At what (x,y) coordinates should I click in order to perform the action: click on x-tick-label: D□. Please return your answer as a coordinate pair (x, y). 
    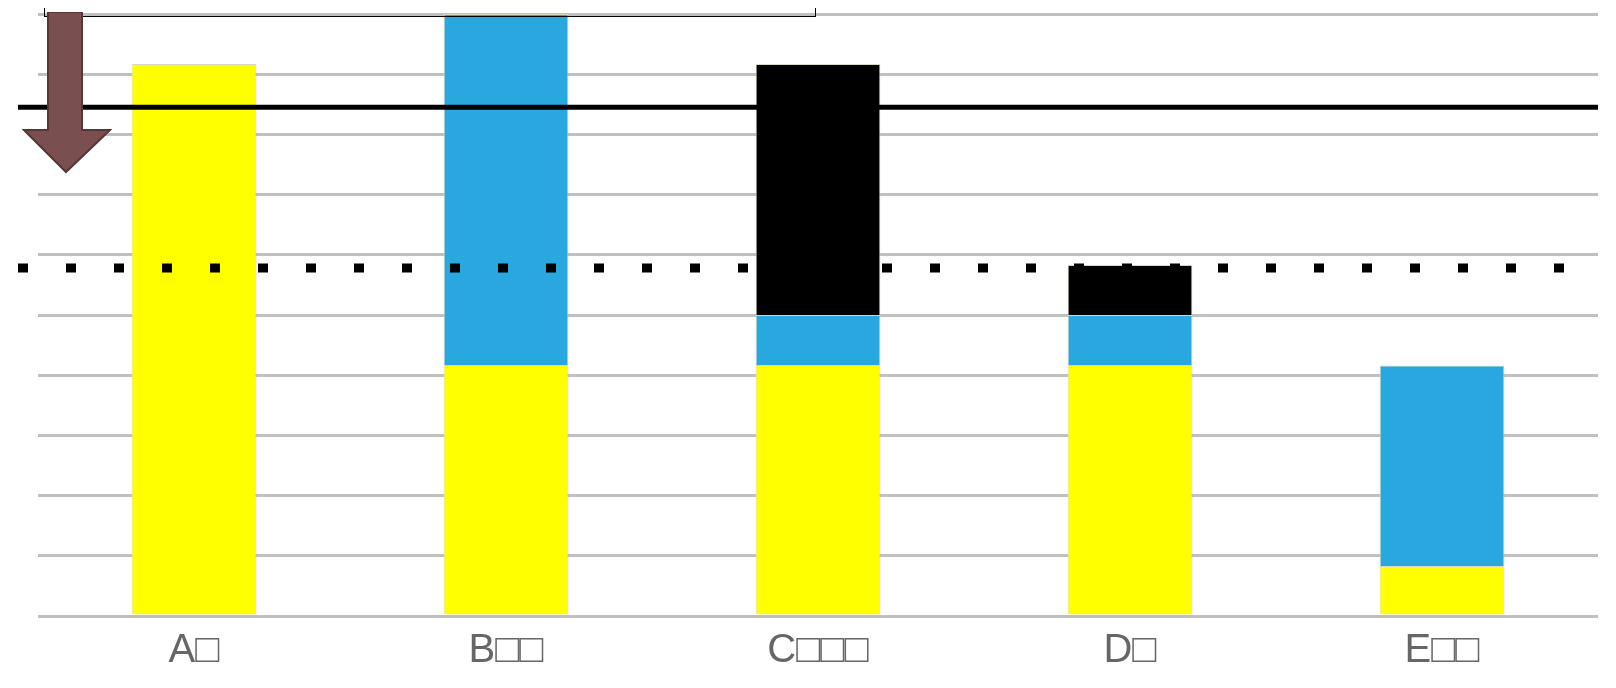
    Looking at the image, I should click on (1130, 648).